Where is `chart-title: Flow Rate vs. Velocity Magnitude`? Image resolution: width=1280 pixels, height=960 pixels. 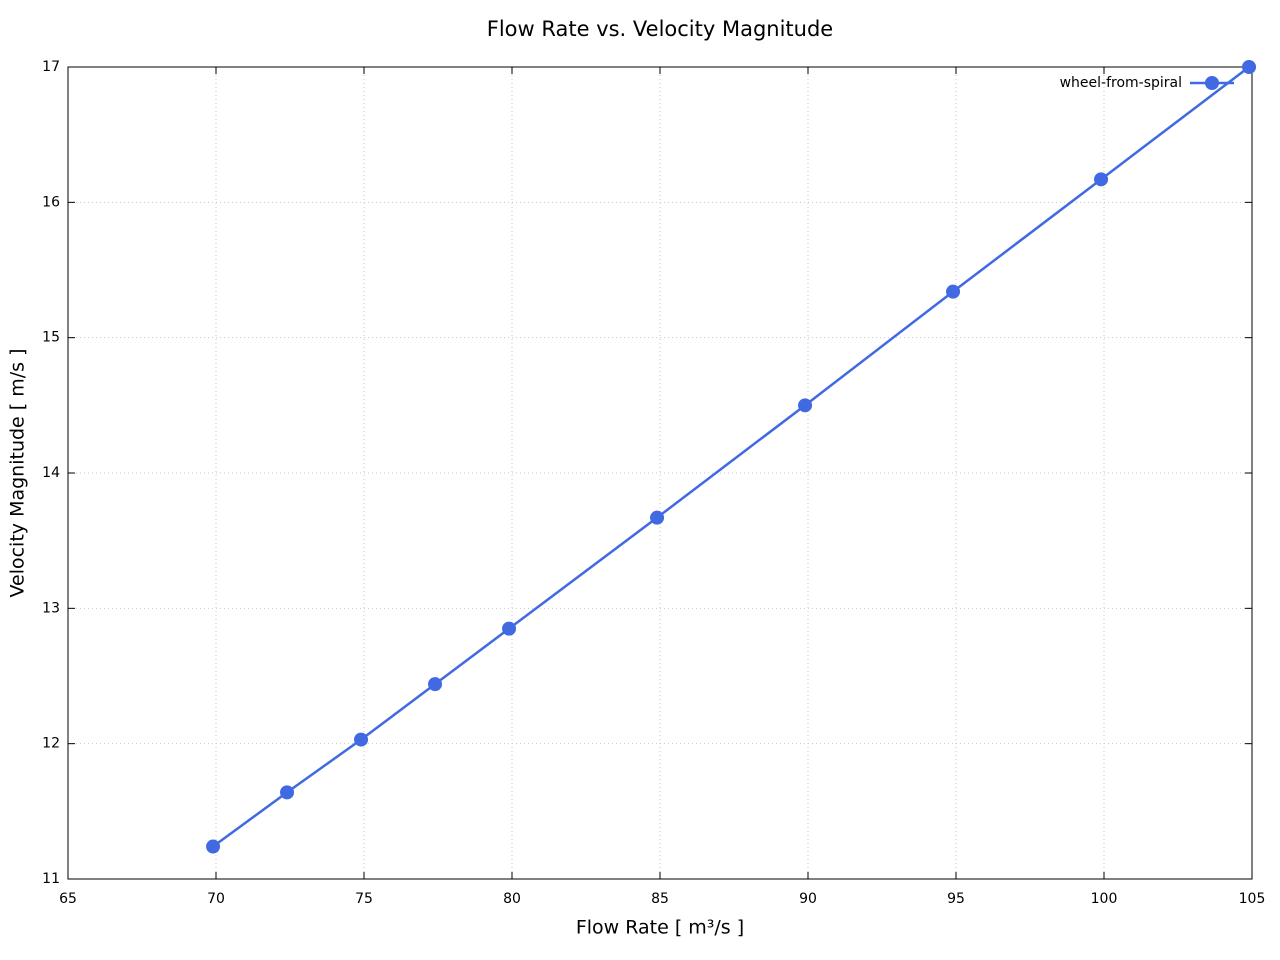
chart-title: Flow Rate vs. Velocity Magnitude is located at coordinates (660, 29).